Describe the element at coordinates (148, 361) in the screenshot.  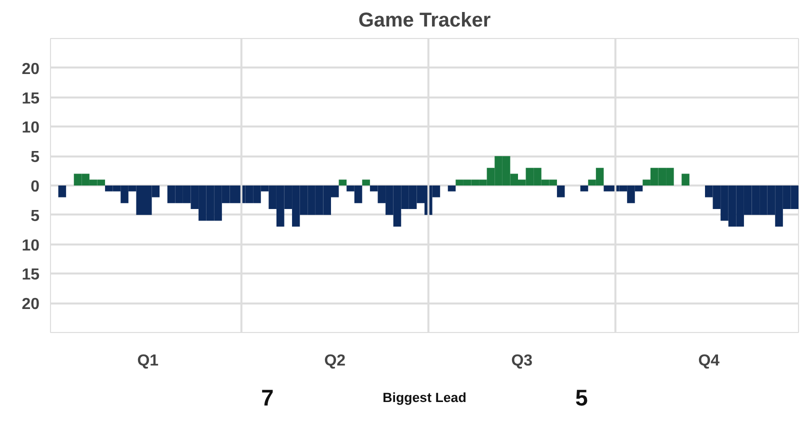
I see `x-tick-label: Q1` at that location.